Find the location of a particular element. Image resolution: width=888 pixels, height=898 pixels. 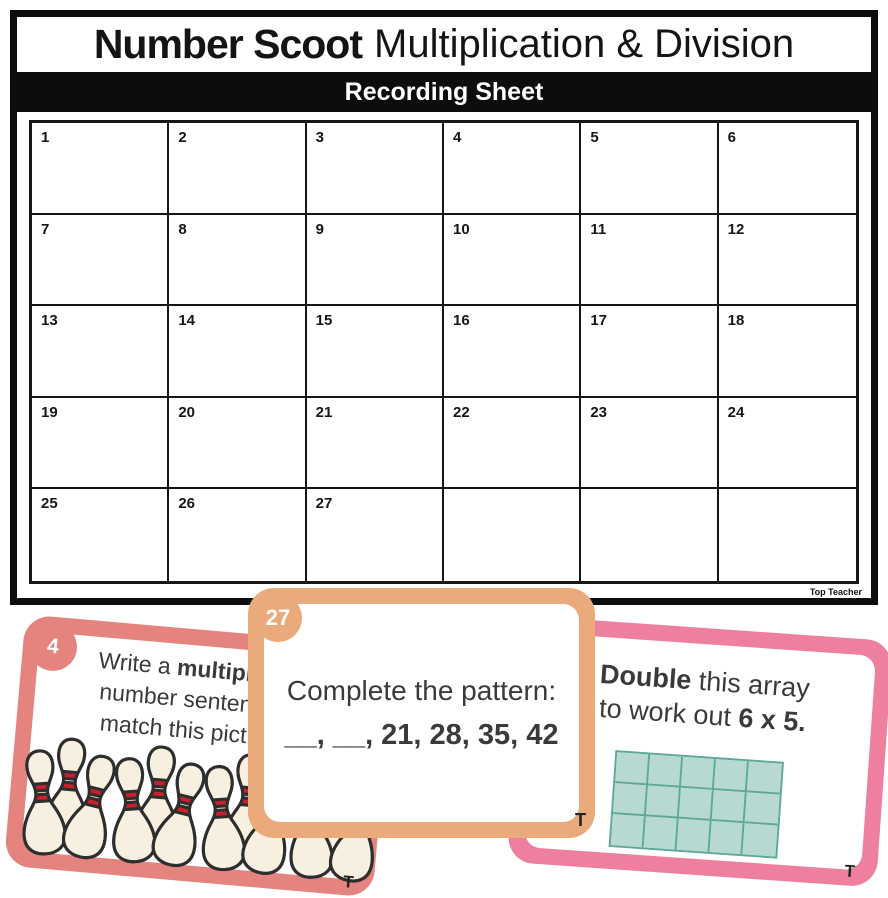

grid-cell-8: 8 is located at coordinates (238, 260).